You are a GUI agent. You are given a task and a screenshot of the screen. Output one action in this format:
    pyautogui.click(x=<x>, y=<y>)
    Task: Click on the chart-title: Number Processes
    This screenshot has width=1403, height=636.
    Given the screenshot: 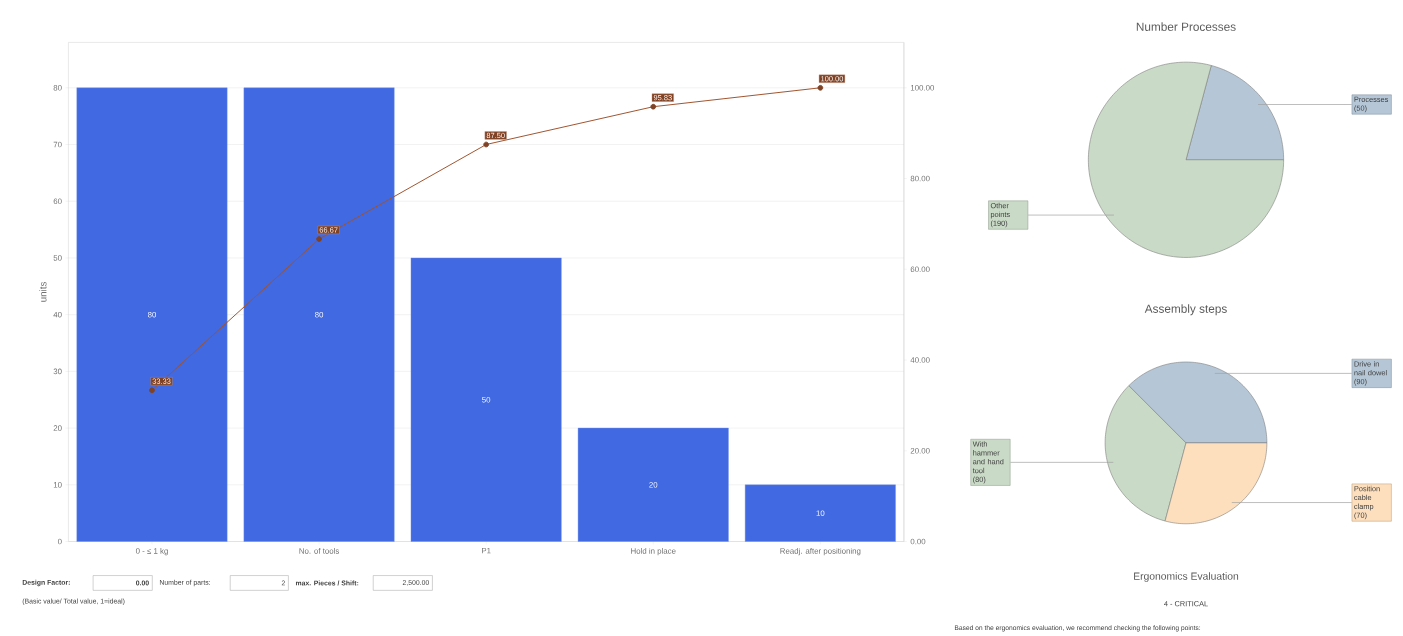 What is the action you would take?
    pyautogui.click(x=1186, y=26)
    